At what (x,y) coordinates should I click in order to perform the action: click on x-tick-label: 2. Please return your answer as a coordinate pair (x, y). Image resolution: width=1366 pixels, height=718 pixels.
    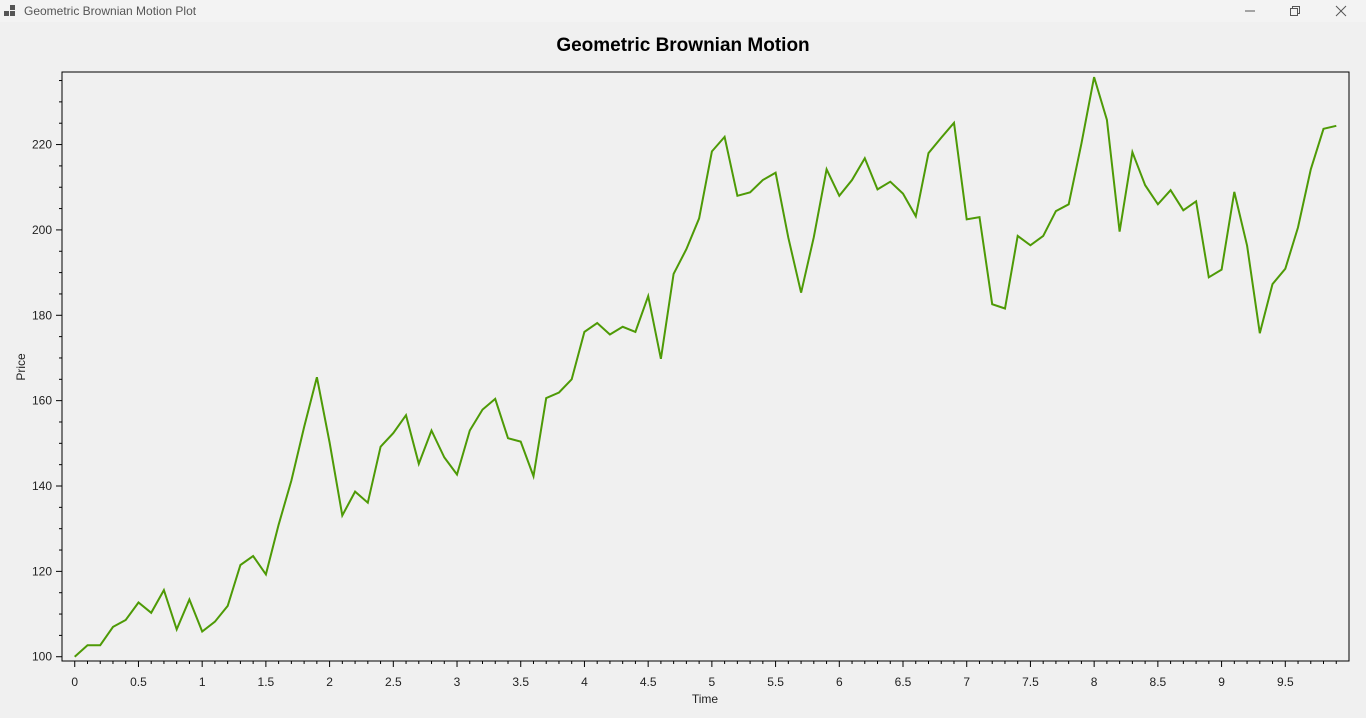
    Looking at the image, I should click on (329, 682).